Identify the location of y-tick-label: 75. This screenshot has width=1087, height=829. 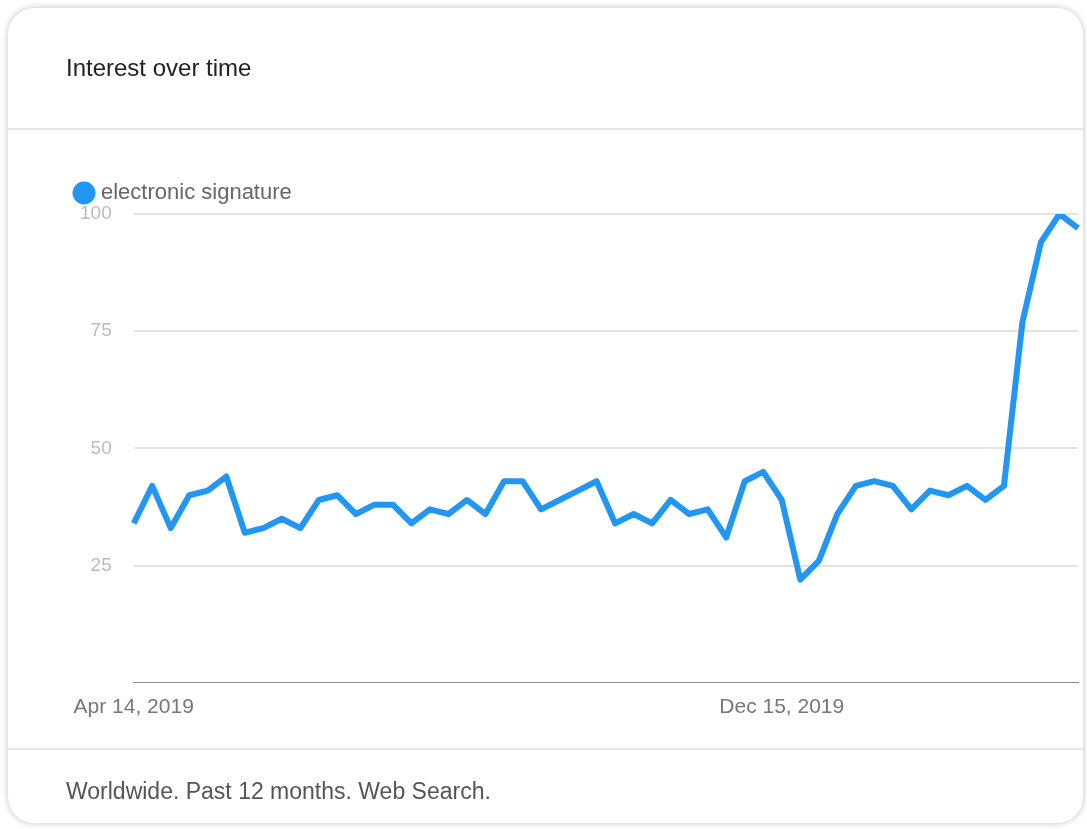
(101, 330).